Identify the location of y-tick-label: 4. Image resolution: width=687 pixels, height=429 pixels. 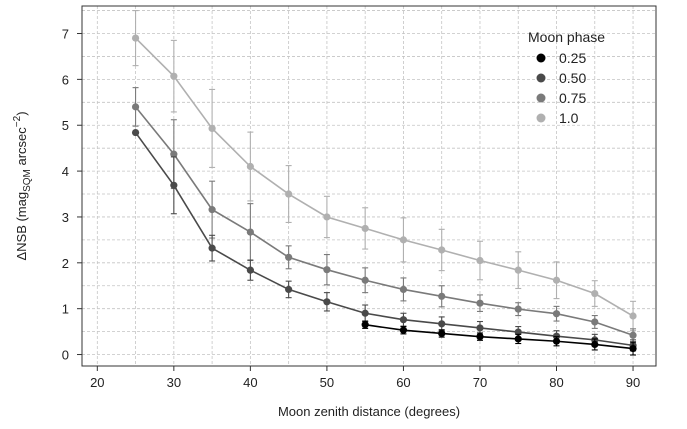
(65, 171).